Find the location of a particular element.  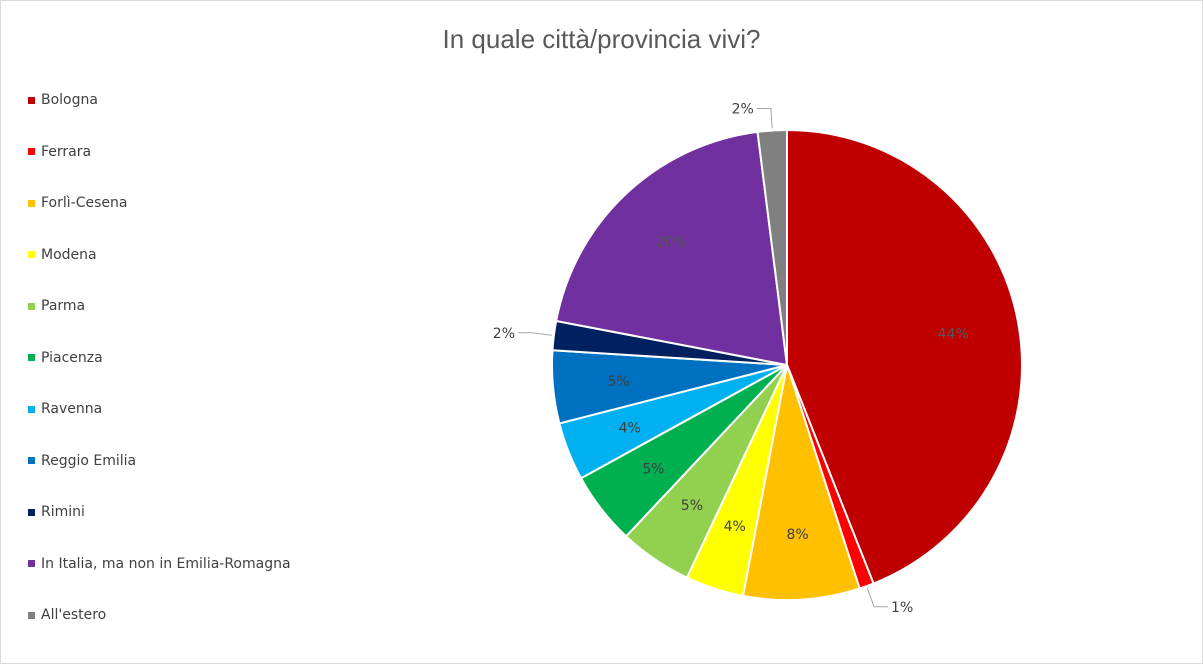

legend-label: Rimini is located at coordinates (63, 512).